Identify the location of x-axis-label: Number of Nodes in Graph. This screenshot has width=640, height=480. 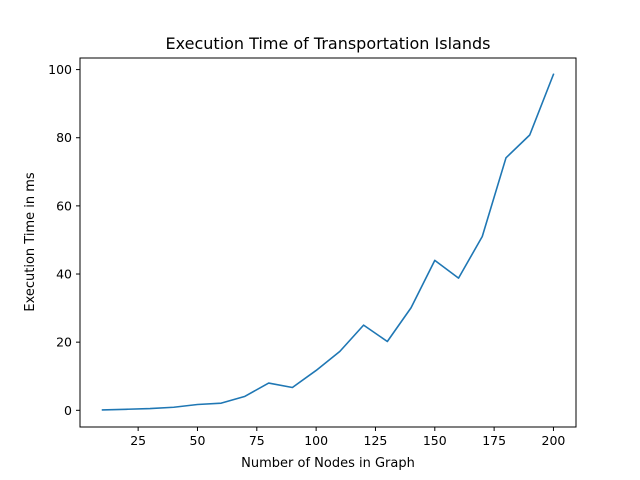
(328, 463).